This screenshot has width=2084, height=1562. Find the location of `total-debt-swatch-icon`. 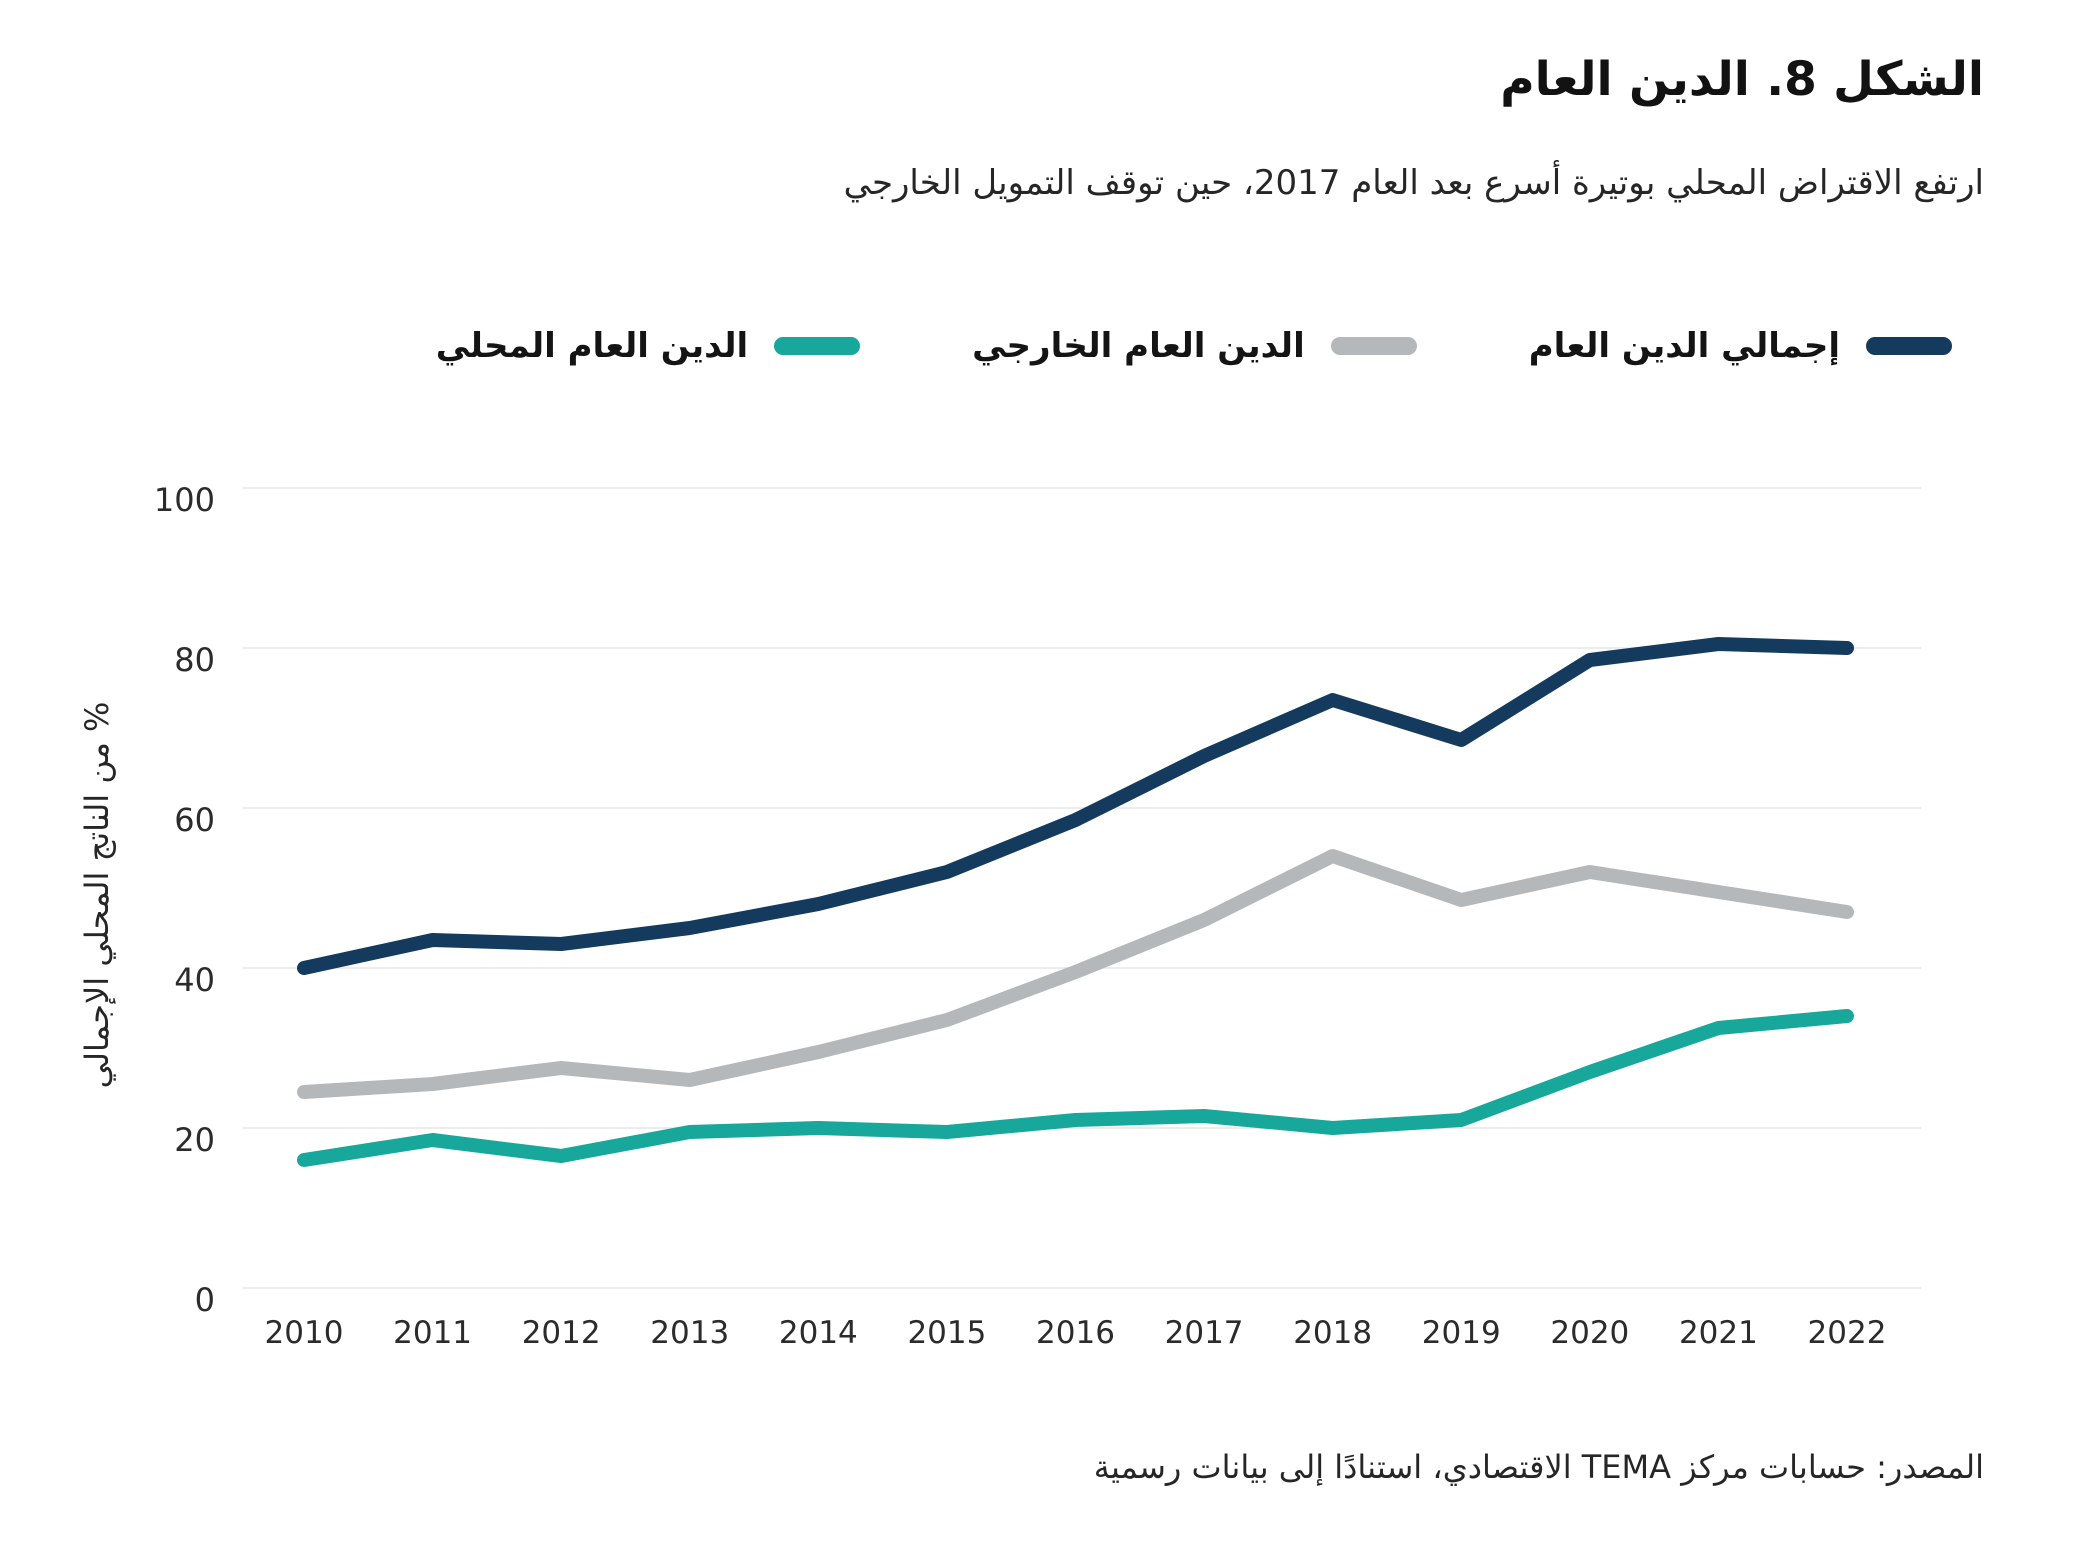

total-debt-swatch-icon is located at coordinates (1909, 346).